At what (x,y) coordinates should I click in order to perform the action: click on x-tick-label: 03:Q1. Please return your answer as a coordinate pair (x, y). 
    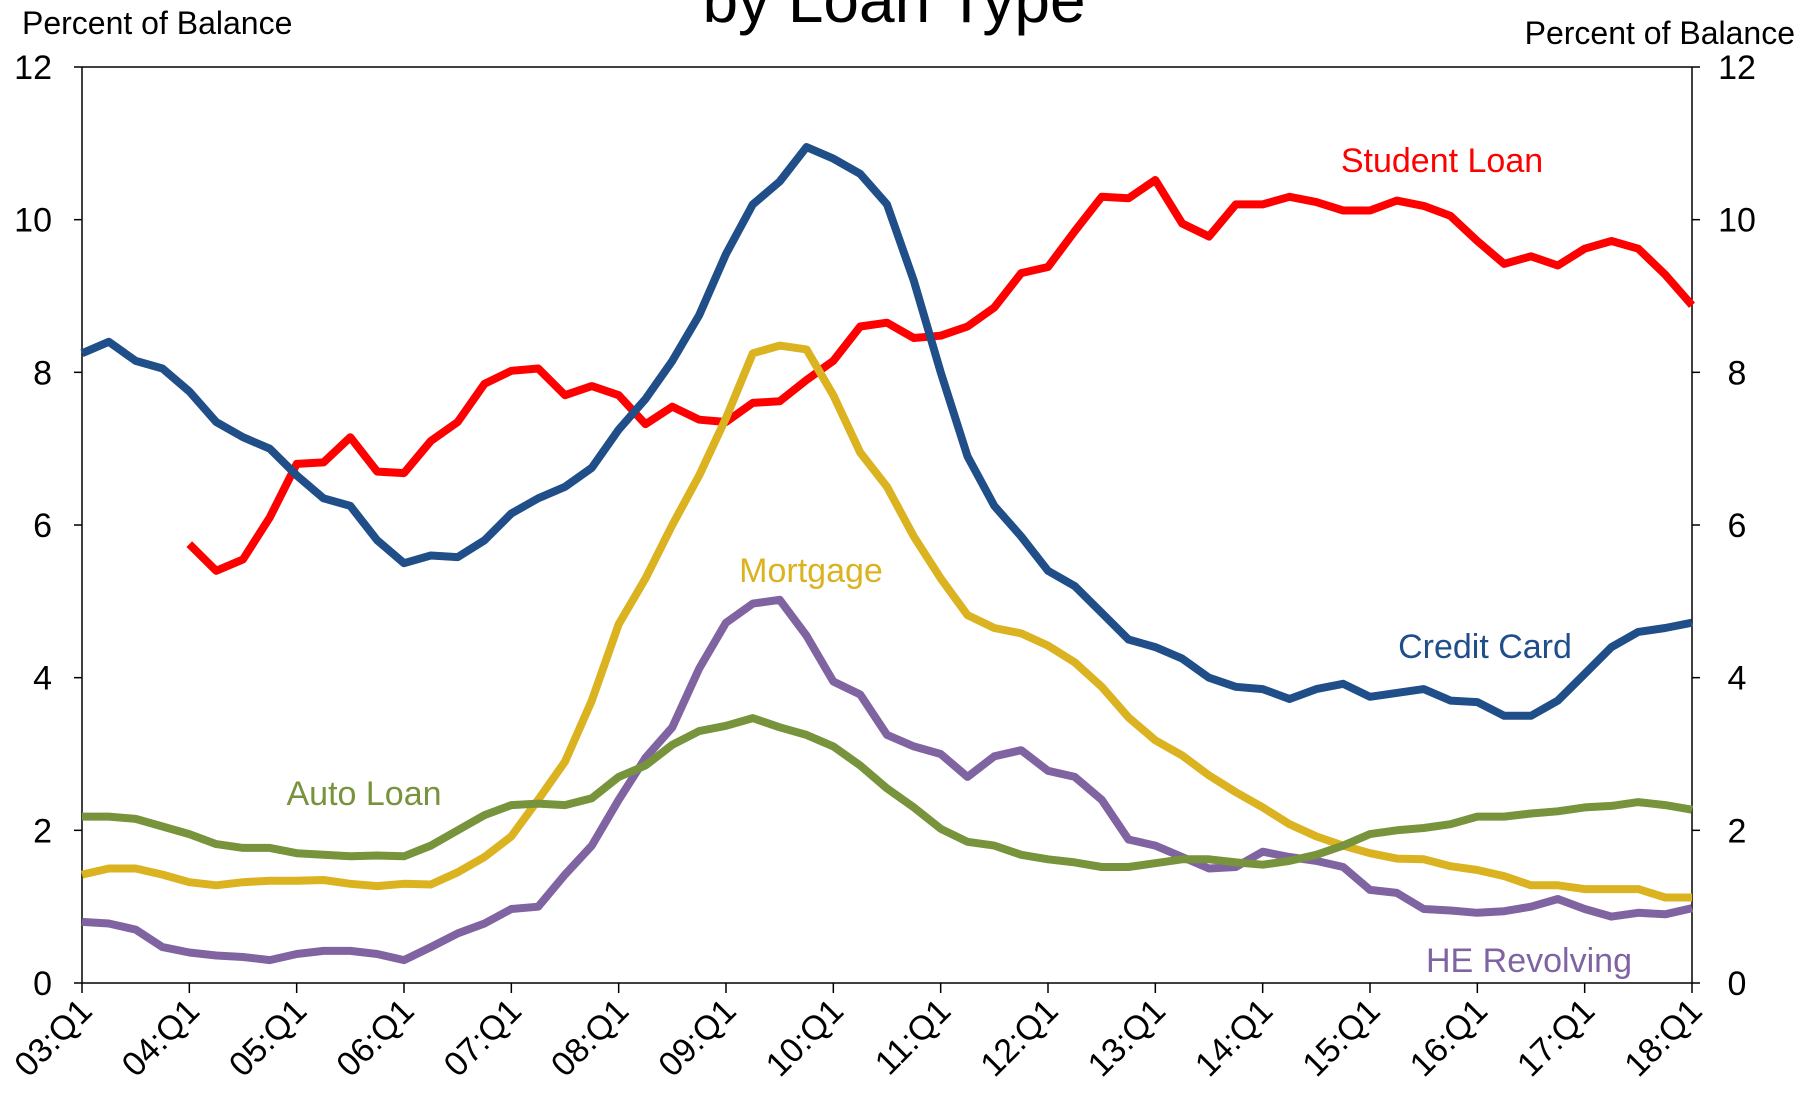
    Looking at the image, I should click on (53, 1038).